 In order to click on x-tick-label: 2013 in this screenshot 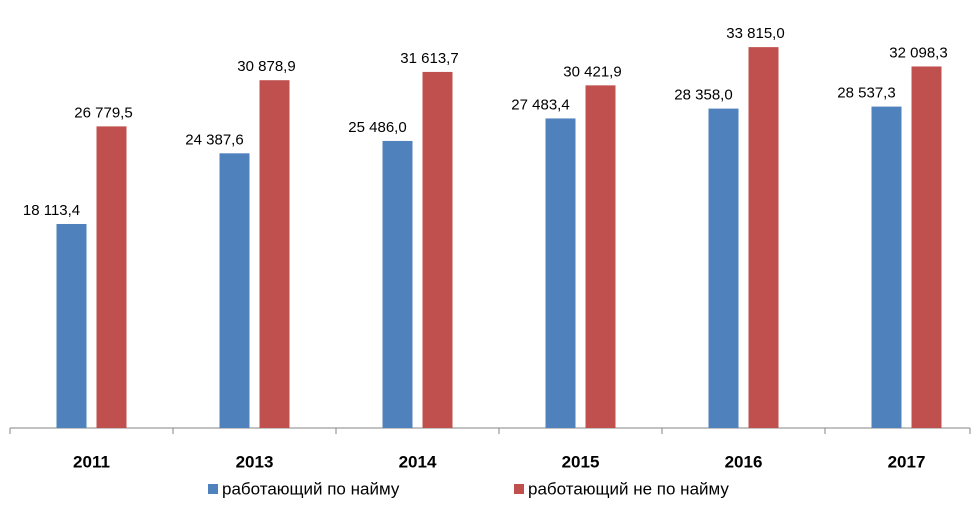, I will do `click(255, 461)`.